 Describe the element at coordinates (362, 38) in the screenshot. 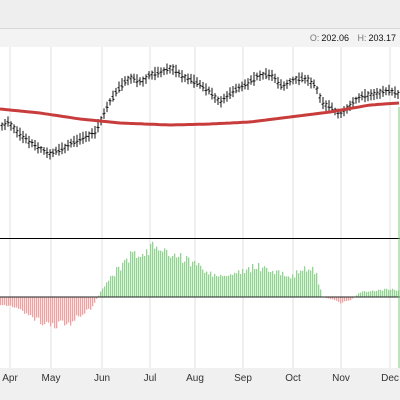

I see `high-label: H:` at that location.